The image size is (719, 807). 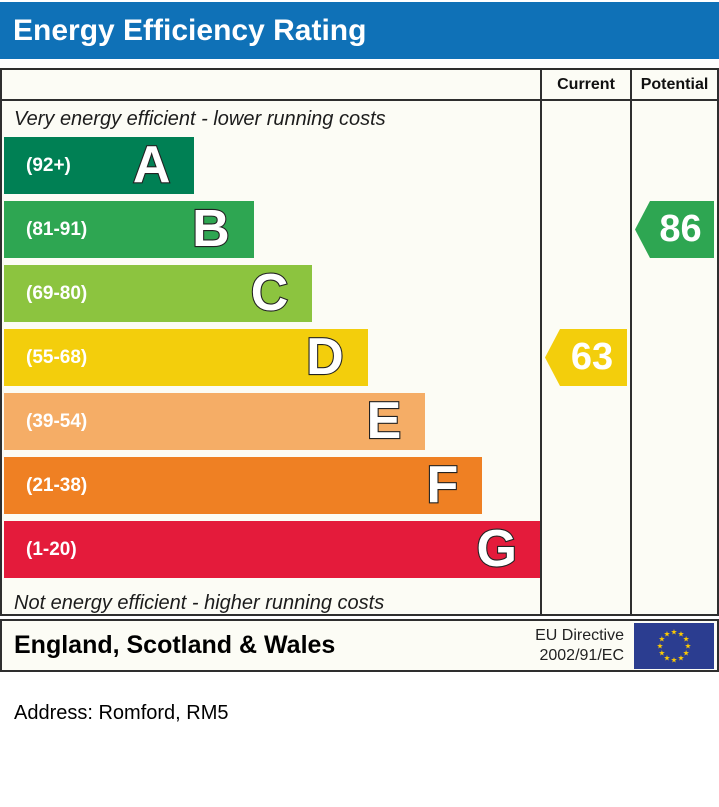 I want to click on band-row: (92+) A, so click(x=99, y=165).